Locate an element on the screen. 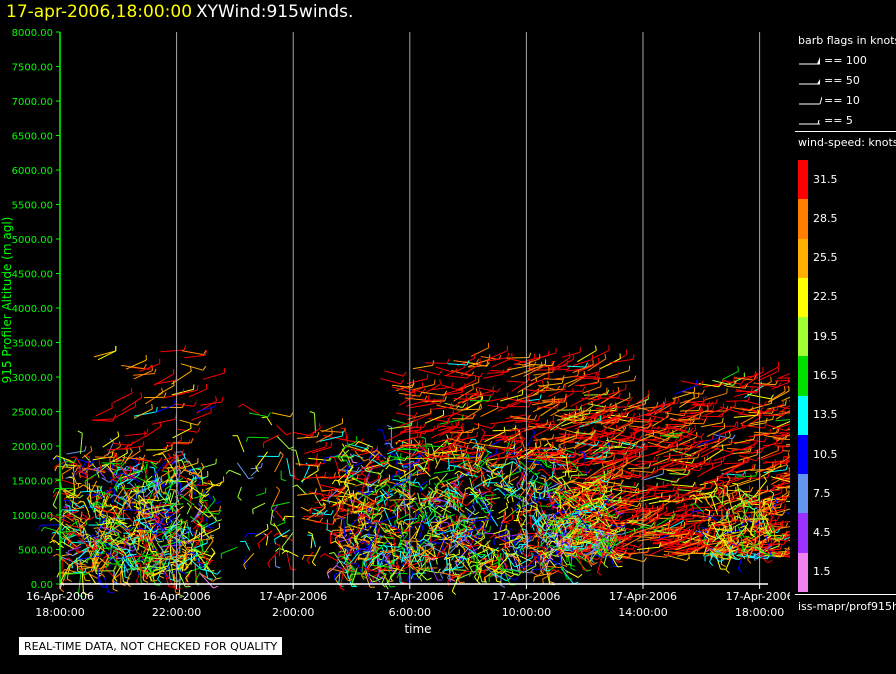  plot-title: XYWind:915winds. is located at coordinates (275, 12).